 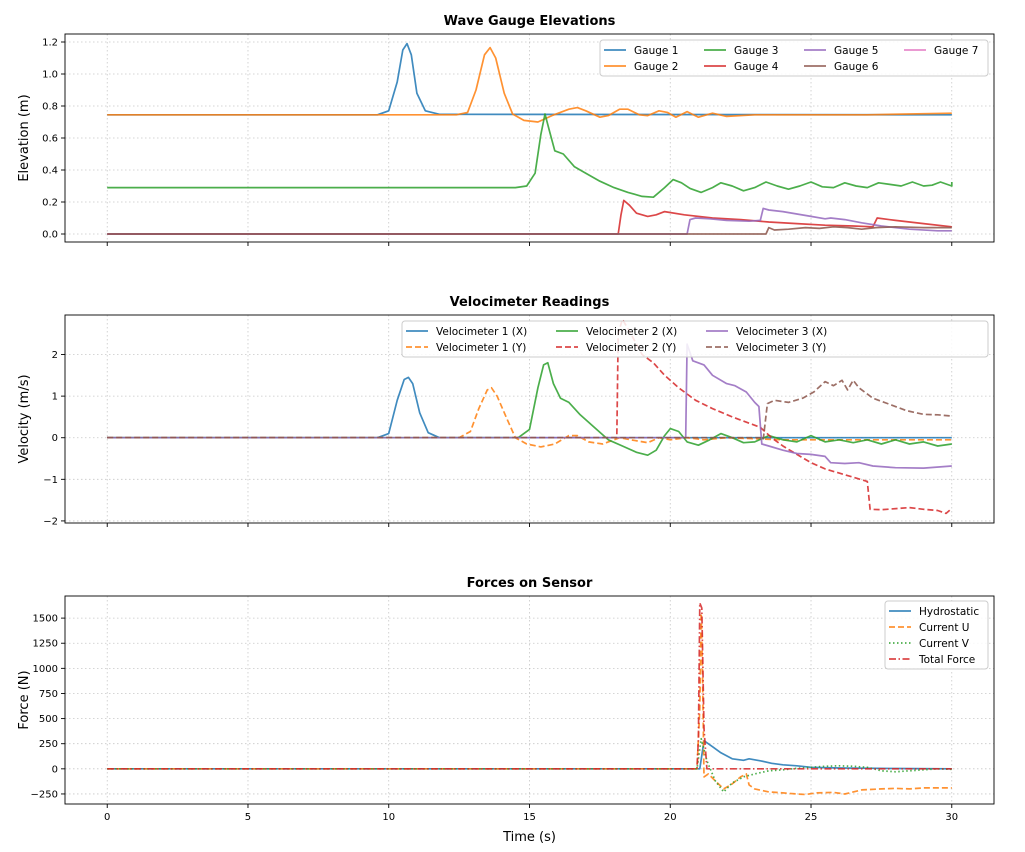 What do you see at coordinates (50, 203) in the screenshot?
I see `y-tick-label: 0.2` at bounding box center [50, 203].